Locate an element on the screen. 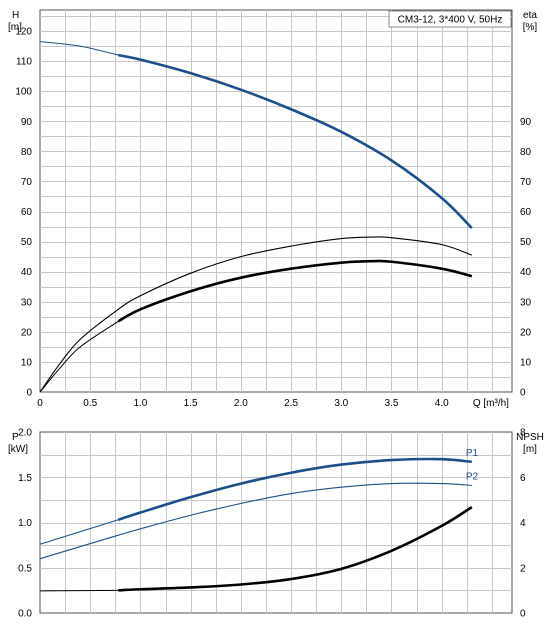  left-tick-label: 70 is located at coordinates (27, 182).